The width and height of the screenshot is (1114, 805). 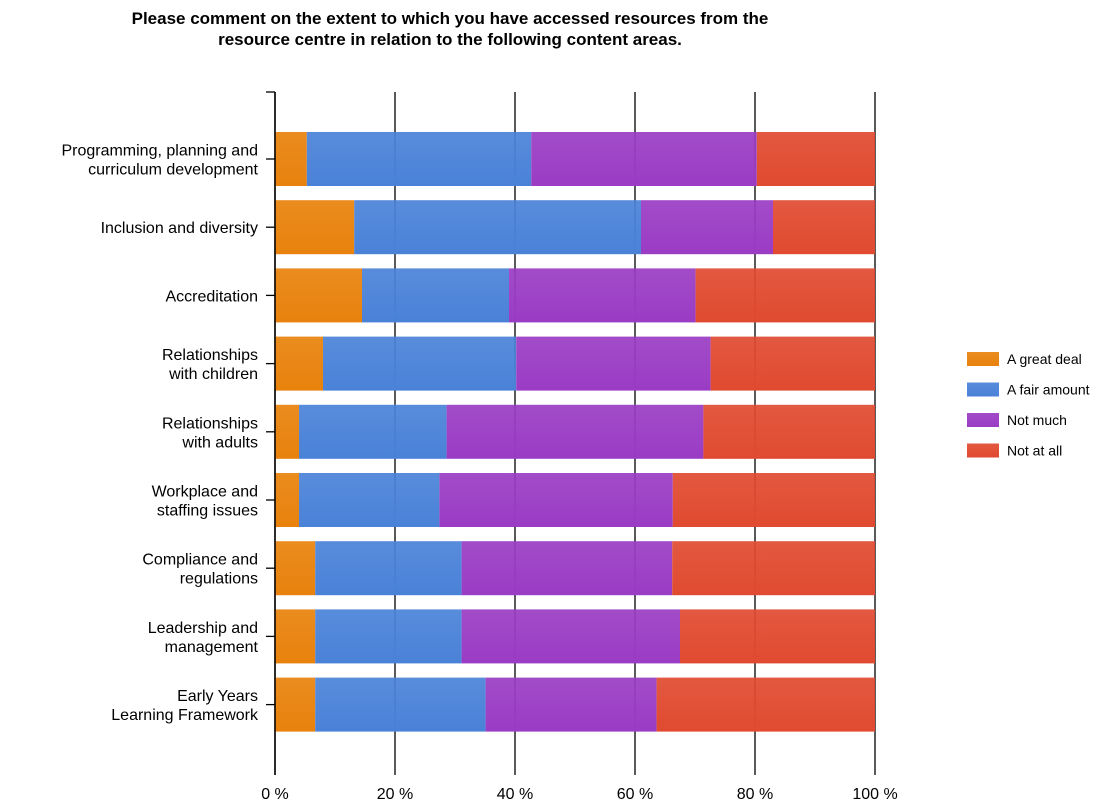 I want to click on category-label: Compliance and, so click(x=200, y=560).